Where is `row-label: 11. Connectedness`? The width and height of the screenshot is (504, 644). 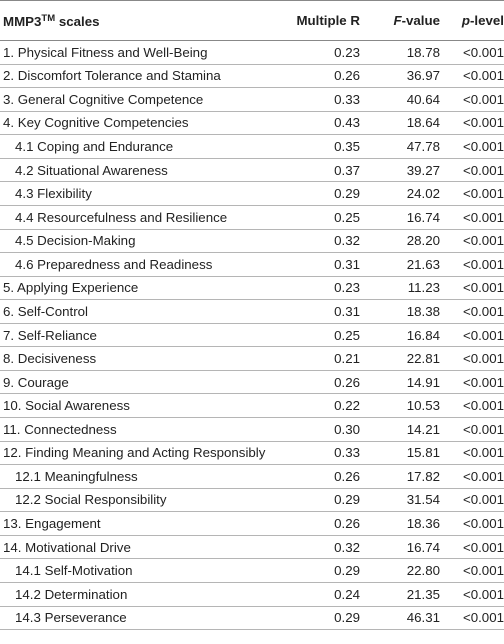 row-label: 11. Connectedness is located at coordinates (141, 429).